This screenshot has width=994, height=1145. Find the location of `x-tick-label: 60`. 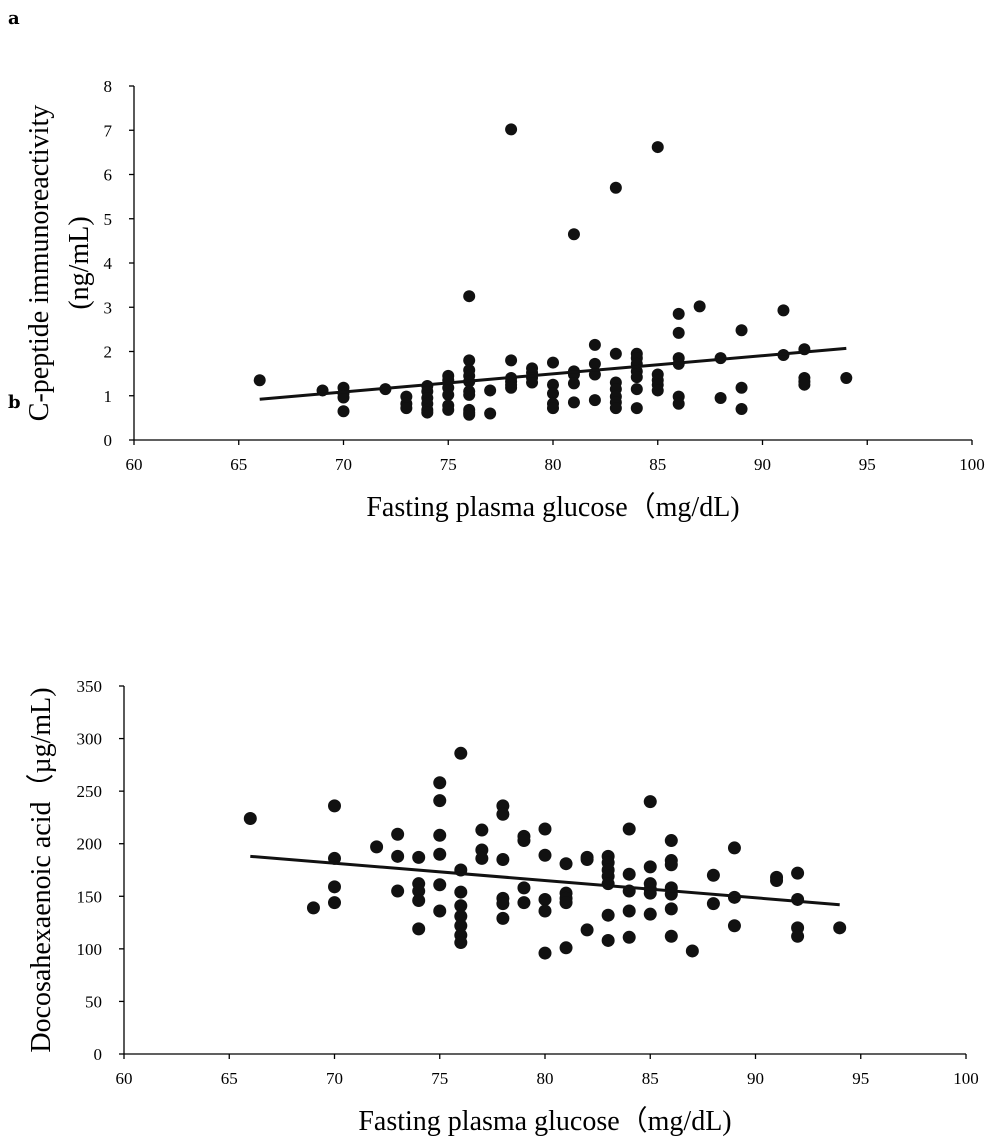

x-tick-label: 60 is located at coordinates (124, 1078).